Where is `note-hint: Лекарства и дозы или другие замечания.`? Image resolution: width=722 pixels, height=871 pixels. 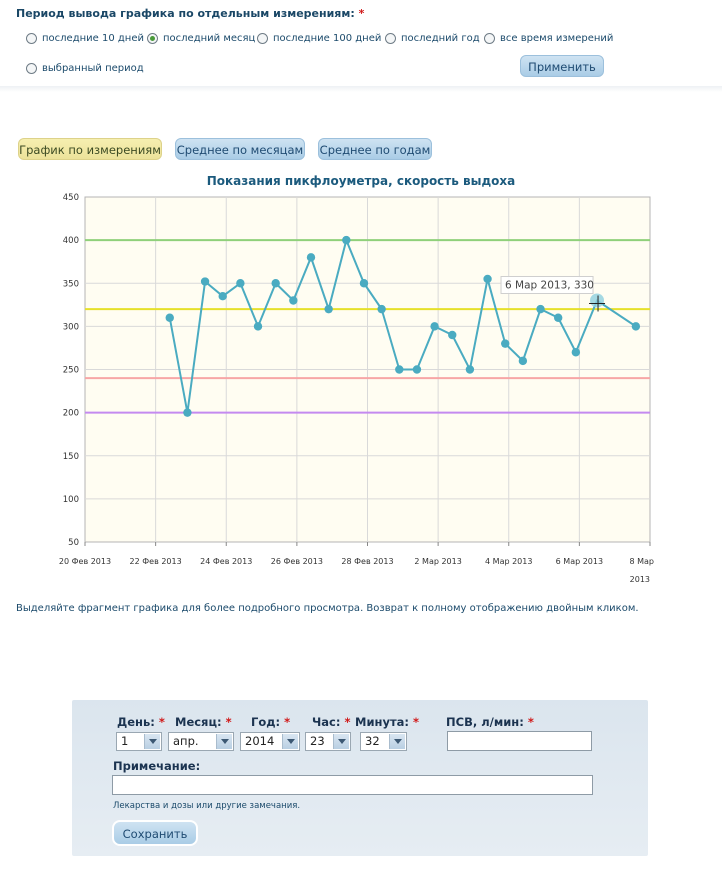 note-hint: Лекарства и дозы или другие замечания. is located at coordinates (207, 806).